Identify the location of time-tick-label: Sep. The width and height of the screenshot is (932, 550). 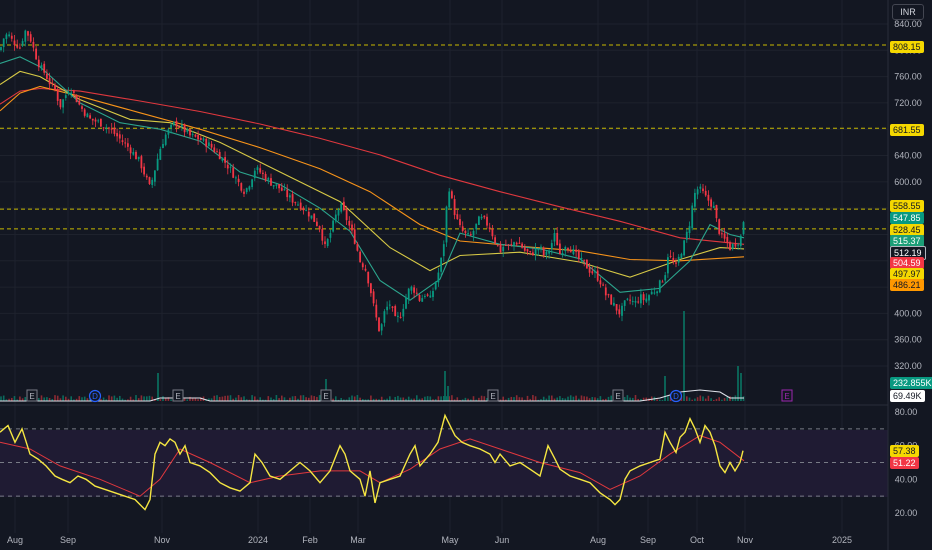
(68, 540).